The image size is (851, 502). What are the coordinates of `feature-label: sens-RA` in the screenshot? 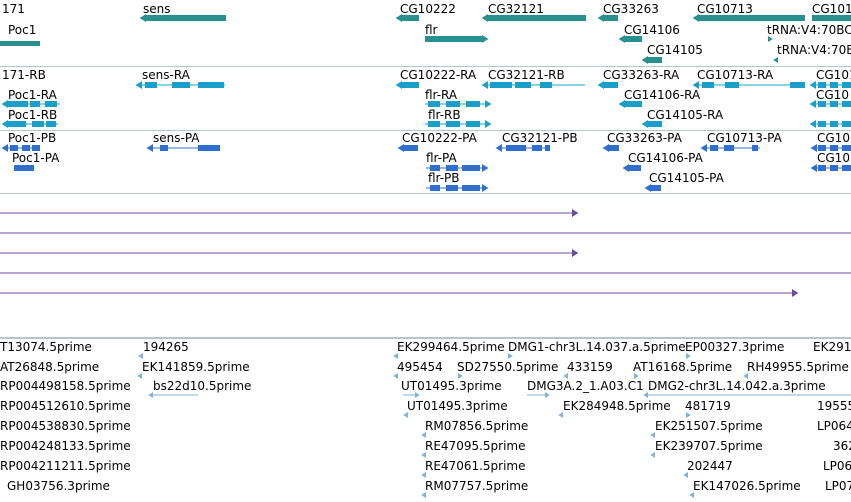 It's located at (166, 75).